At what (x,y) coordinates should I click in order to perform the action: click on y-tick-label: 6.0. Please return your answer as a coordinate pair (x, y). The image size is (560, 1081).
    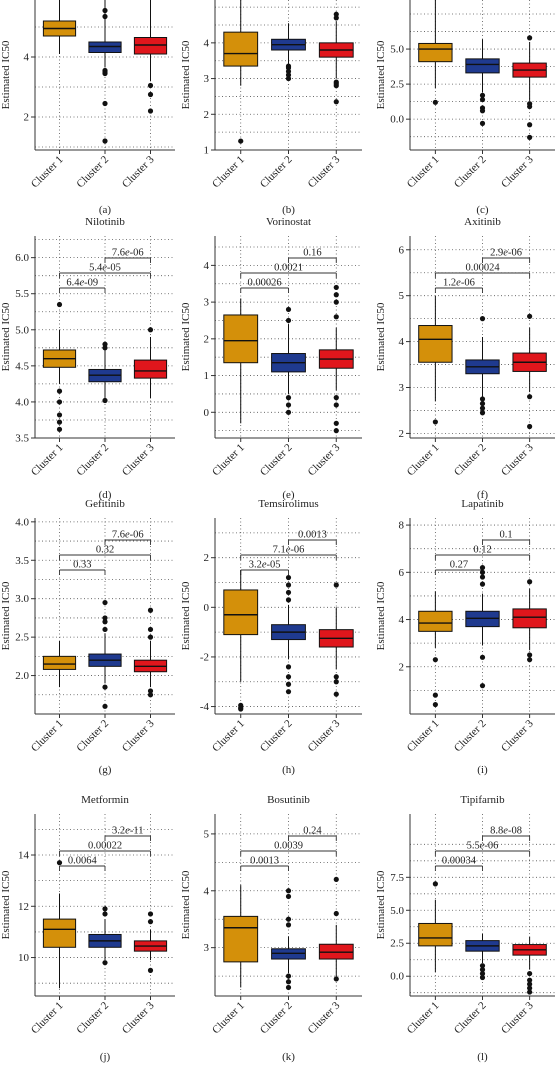
    Looking at the image, I should click on (22, 258).